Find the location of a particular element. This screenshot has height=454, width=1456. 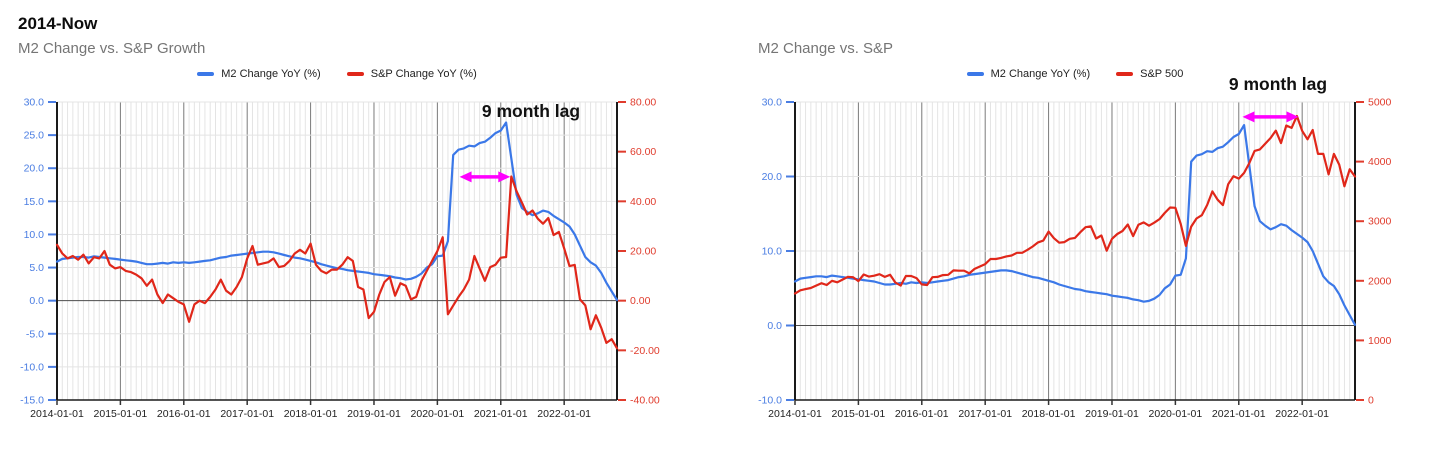

svg-text: 0.00 is located at coordinates (640, 301).